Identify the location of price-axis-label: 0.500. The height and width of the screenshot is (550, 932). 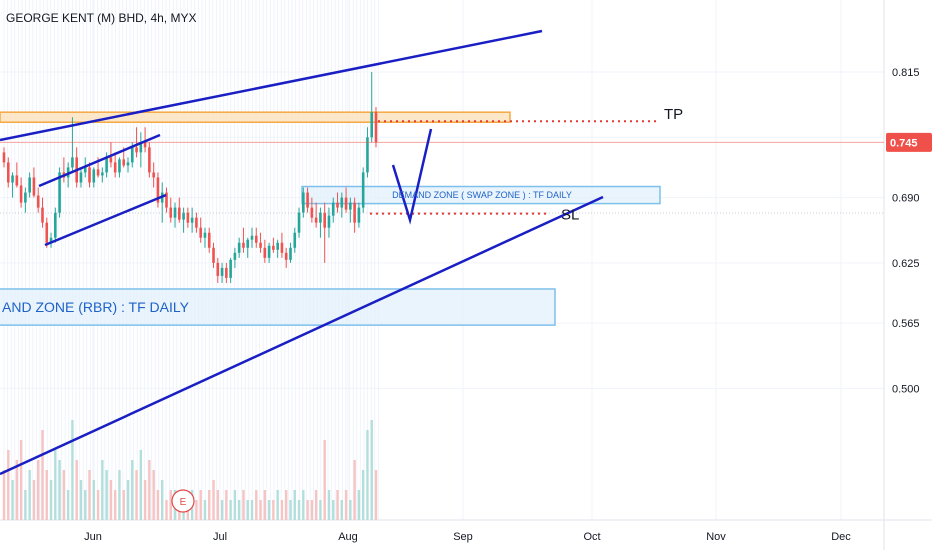
(906, 389).